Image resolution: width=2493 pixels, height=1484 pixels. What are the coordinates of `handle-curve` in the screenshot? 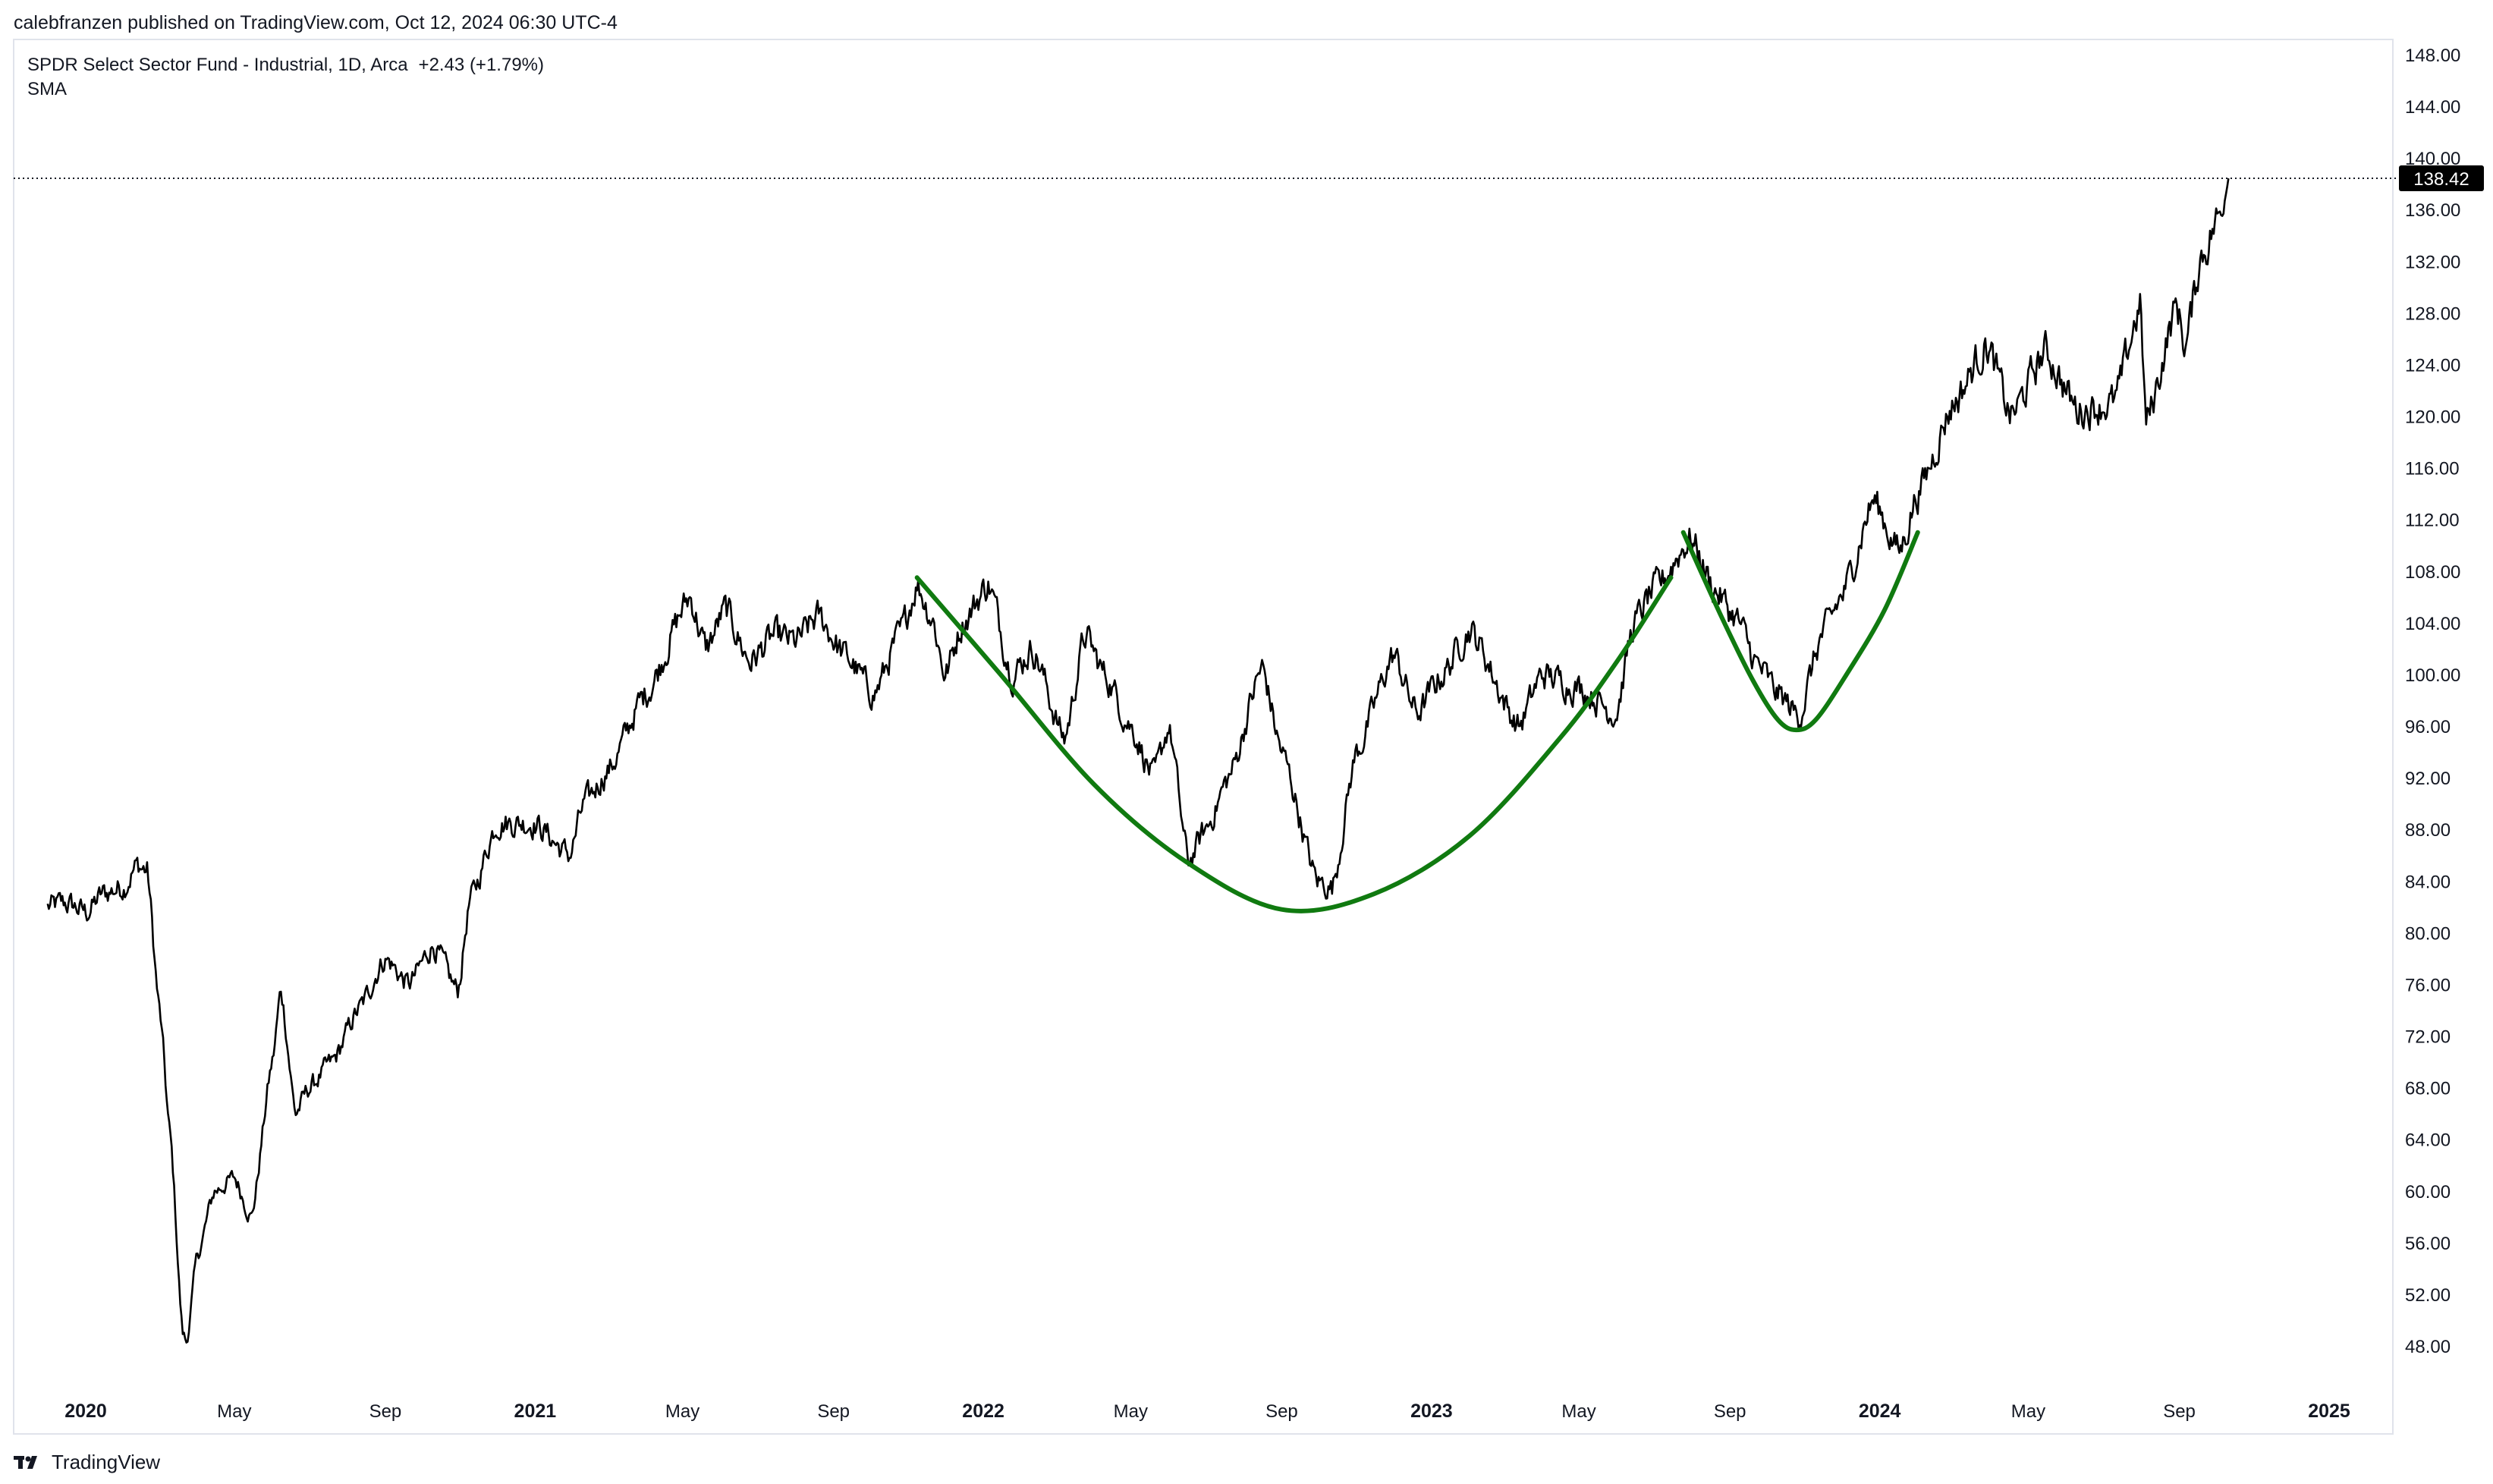 It's located at (1800, 631).